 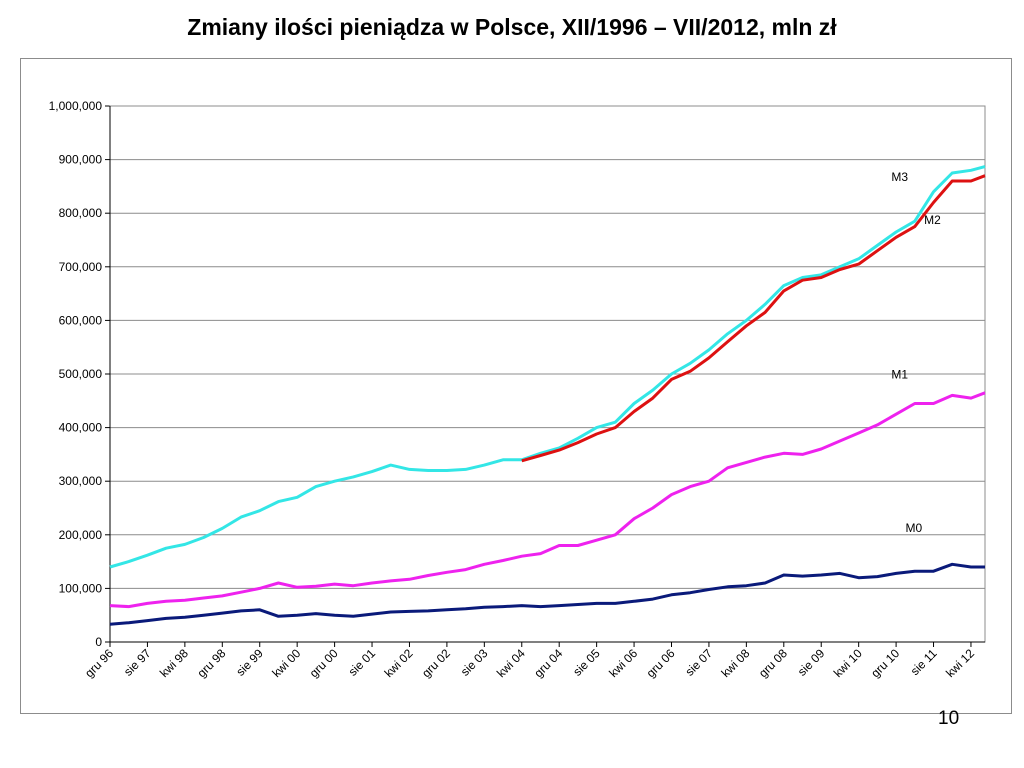 I want to click on series-label-m3: M3, so click(x=899, y=177).